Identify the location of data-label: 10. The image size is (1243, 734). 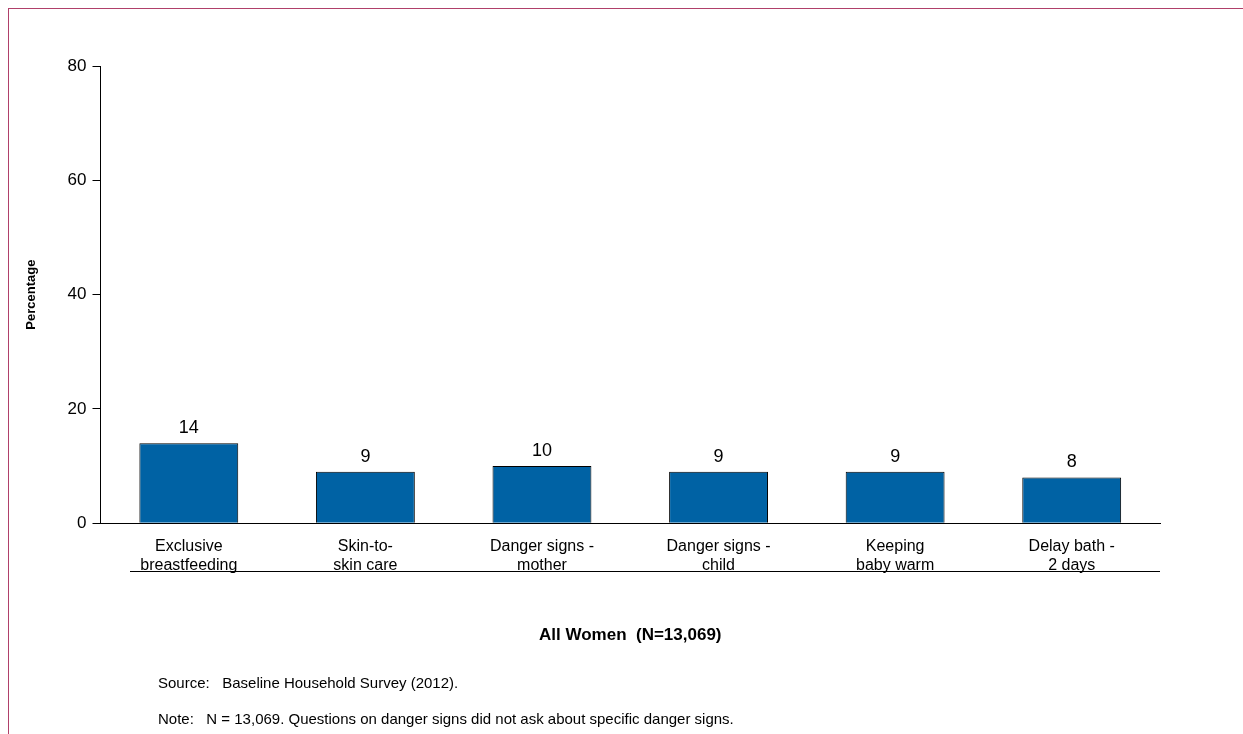
(541, 450).